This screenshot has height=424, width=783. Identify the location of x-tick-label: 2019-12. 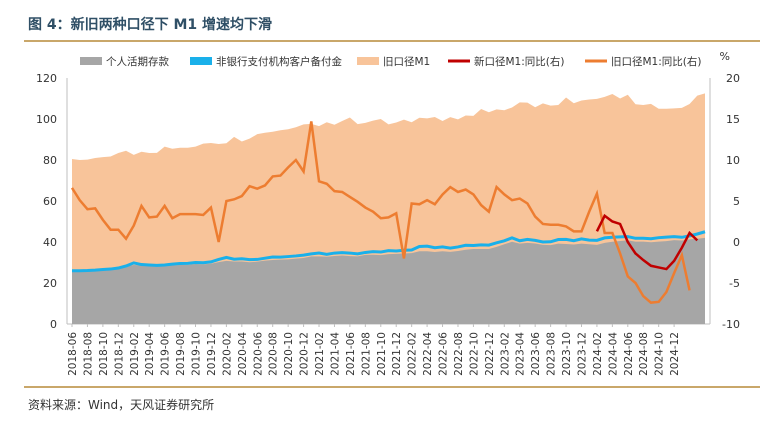
(212, 354).